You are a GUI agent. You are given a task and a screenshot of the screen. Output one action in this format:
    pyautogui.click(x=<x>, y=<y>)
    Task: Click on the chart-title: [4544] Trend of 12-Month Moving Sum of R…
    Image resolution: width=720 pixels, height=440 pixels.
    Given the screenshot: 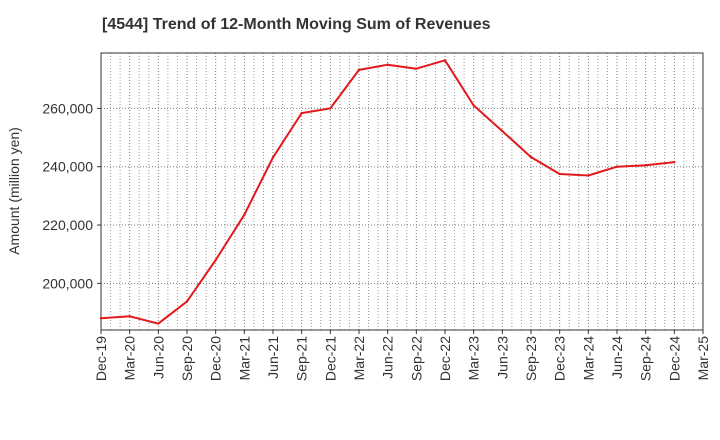 What is the action you would take?
    pyautogui.click(x=296, y=24)
    